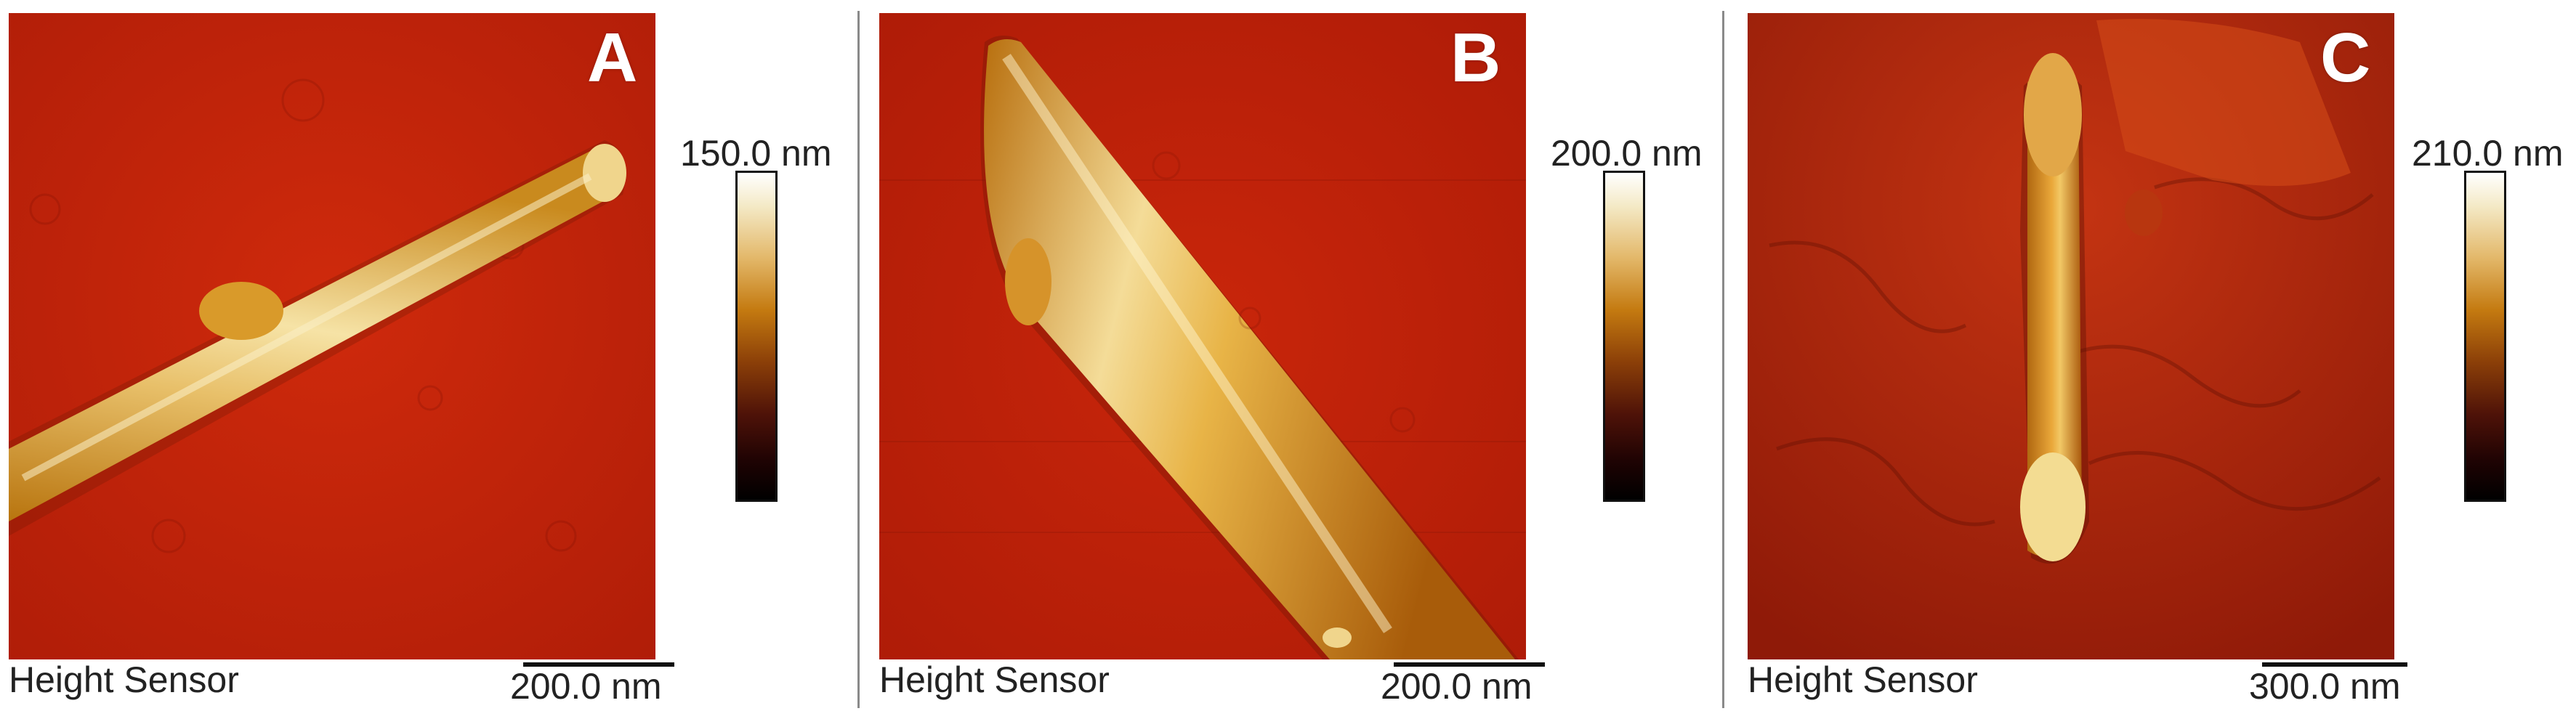 This screenshot has width=2576, height=719. What do you see at coordinates (1627, 153) in the screenshot?
I see `colorbar-max-label: 200.0 nm` at bounding box center [1627, 153].